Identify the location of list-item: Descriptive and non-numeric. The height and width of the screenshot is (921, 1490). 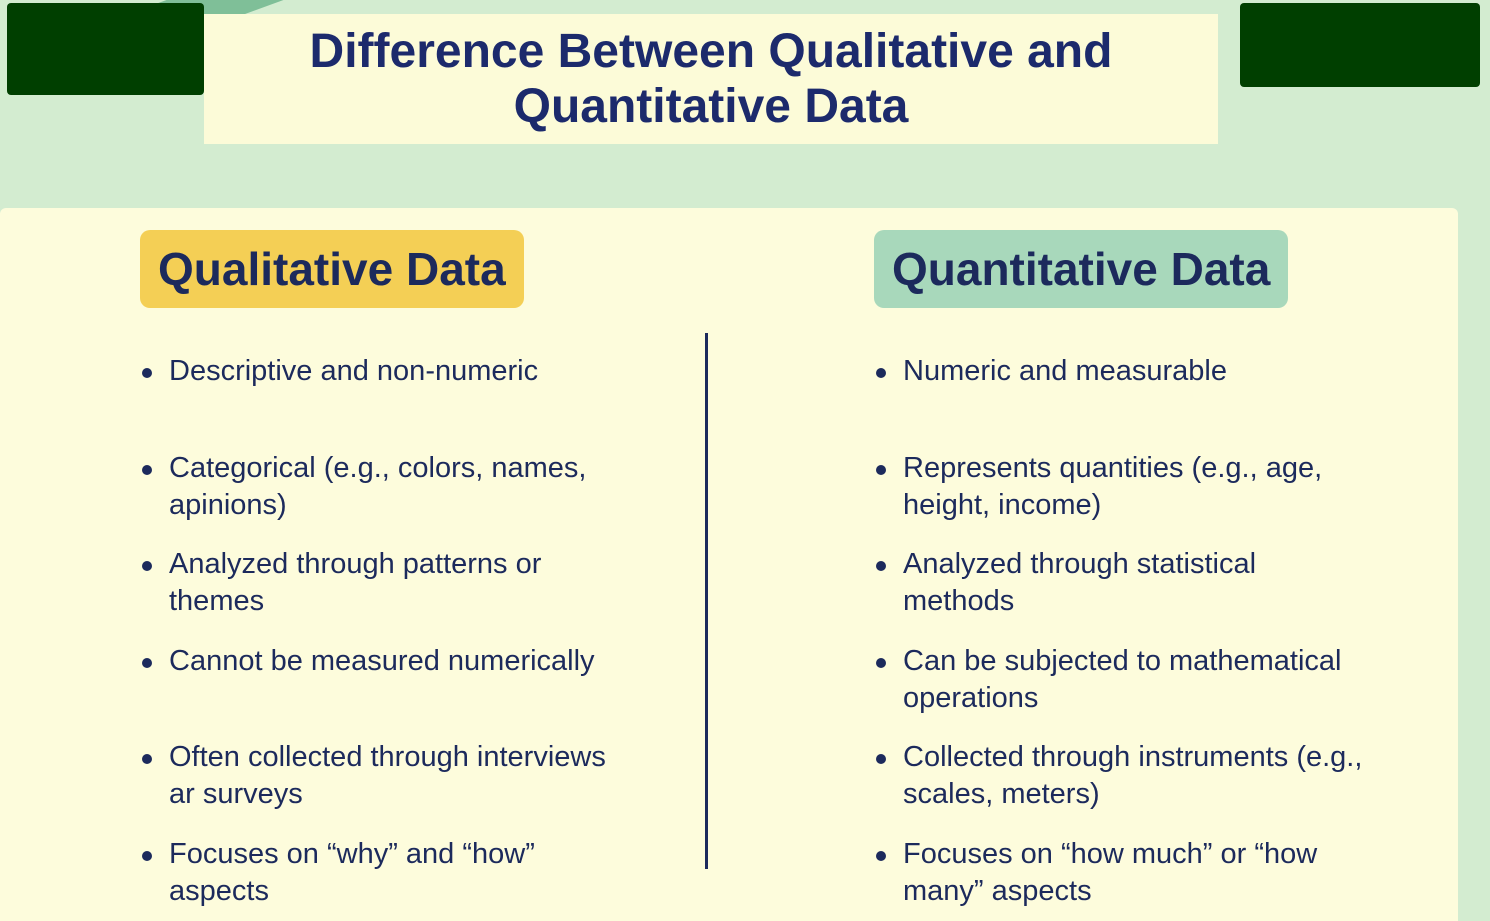
(377, 401).